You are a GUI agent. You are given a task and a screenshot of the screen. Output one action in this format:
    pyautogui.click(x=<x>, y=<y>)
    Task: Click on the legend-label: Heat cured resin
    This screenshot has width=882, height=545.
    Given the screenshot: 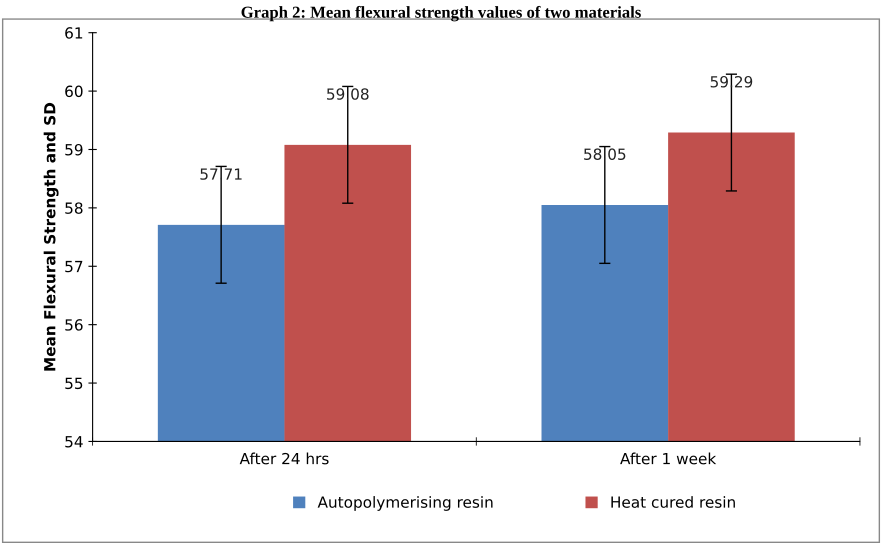 What is the action you would take?
    pyautogui.click(x=673, y=502)
    